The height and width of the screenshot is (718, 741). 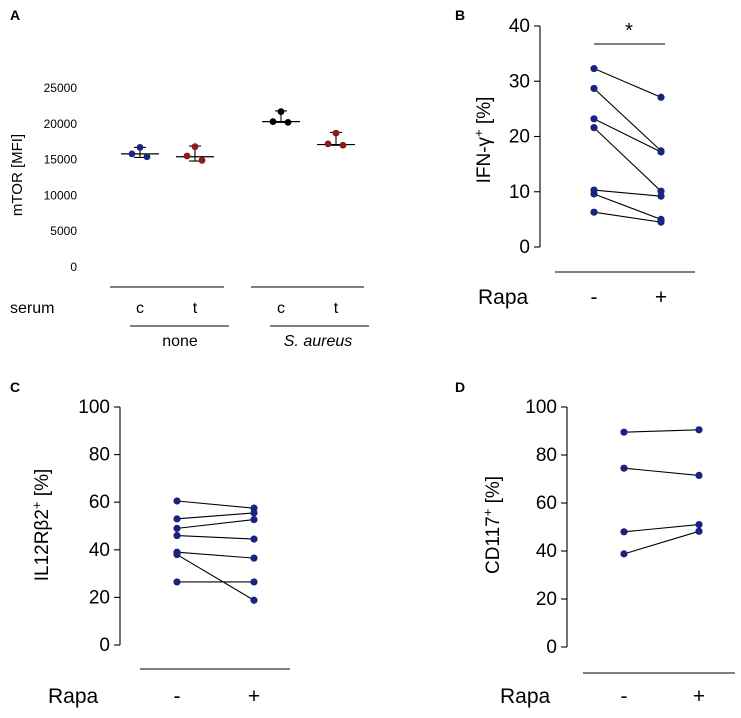 I want to click on panel-b-ytick-label: 0, so click(x=524, y=247).